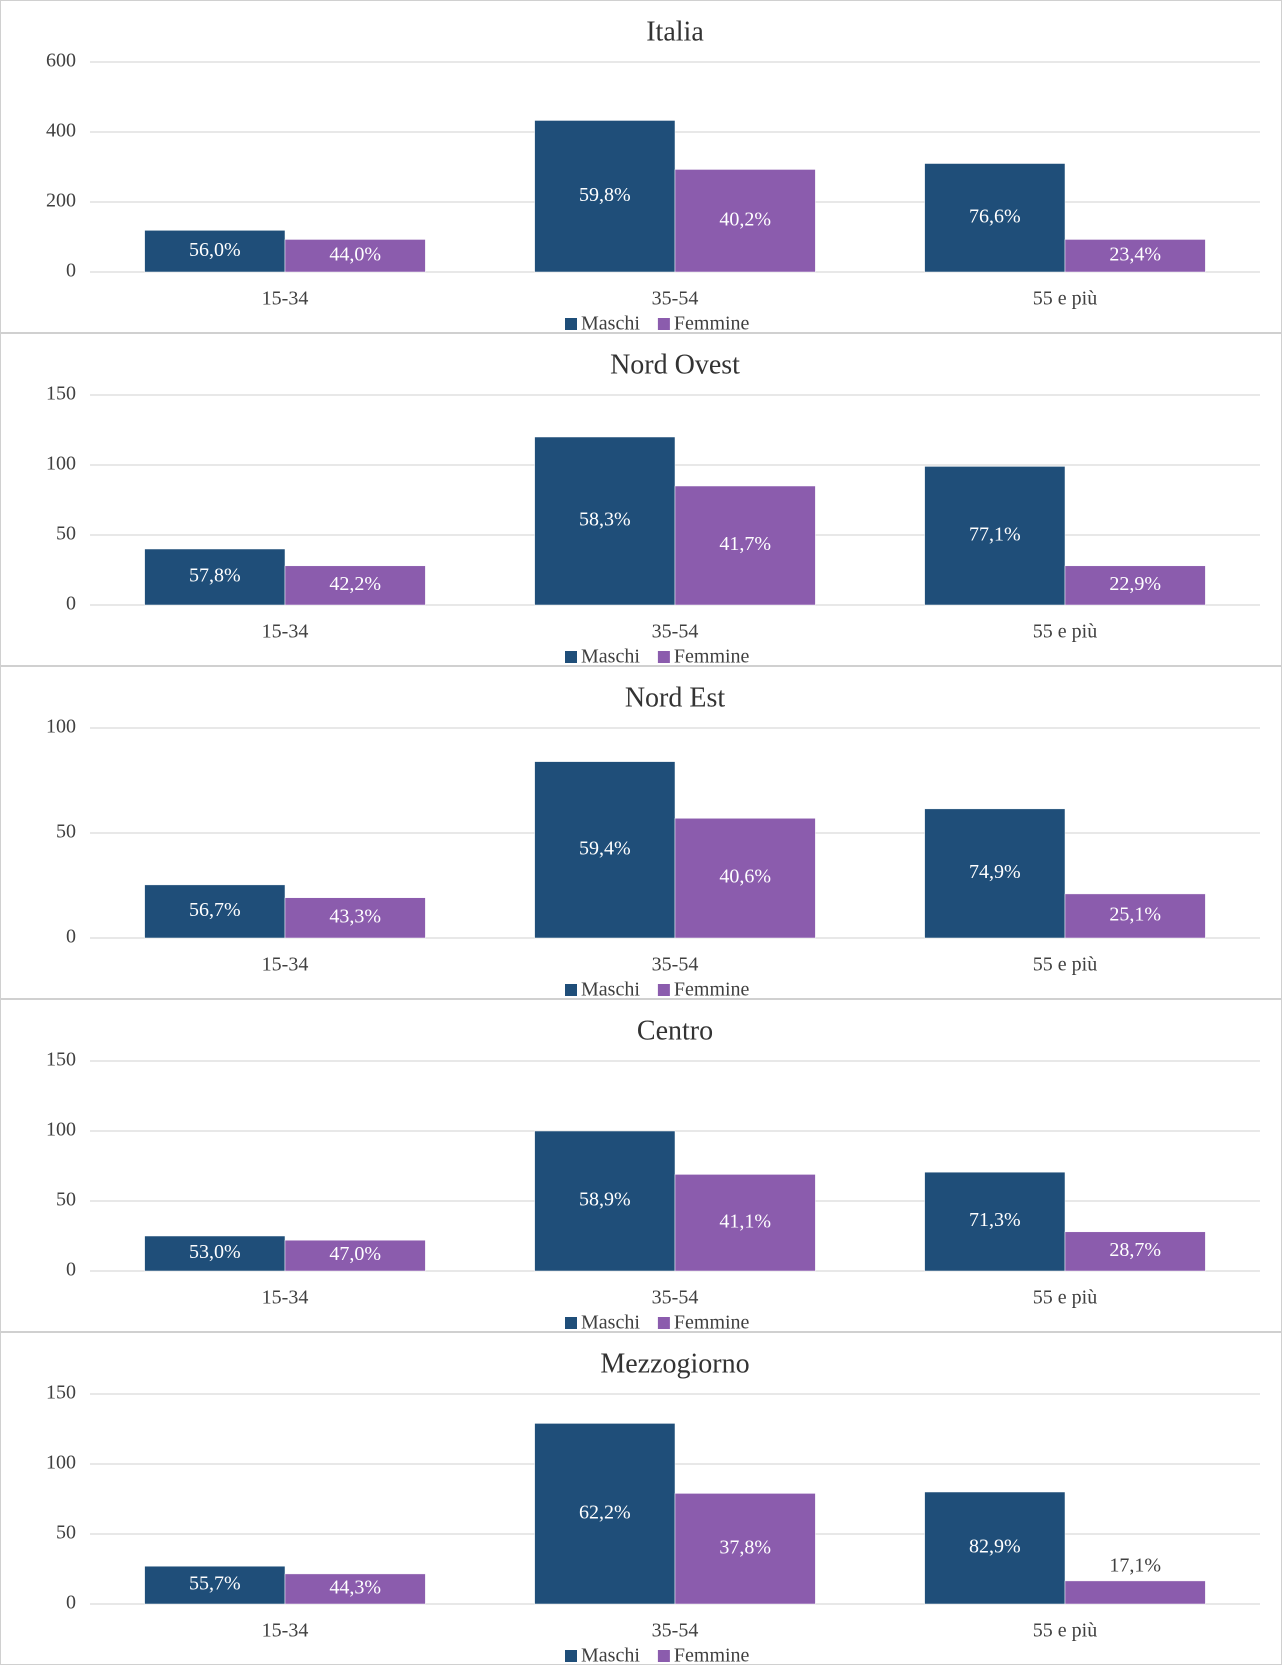 The image size is (1282, 1665). I want to click on data-label: 57,8%, so click(215, 576).